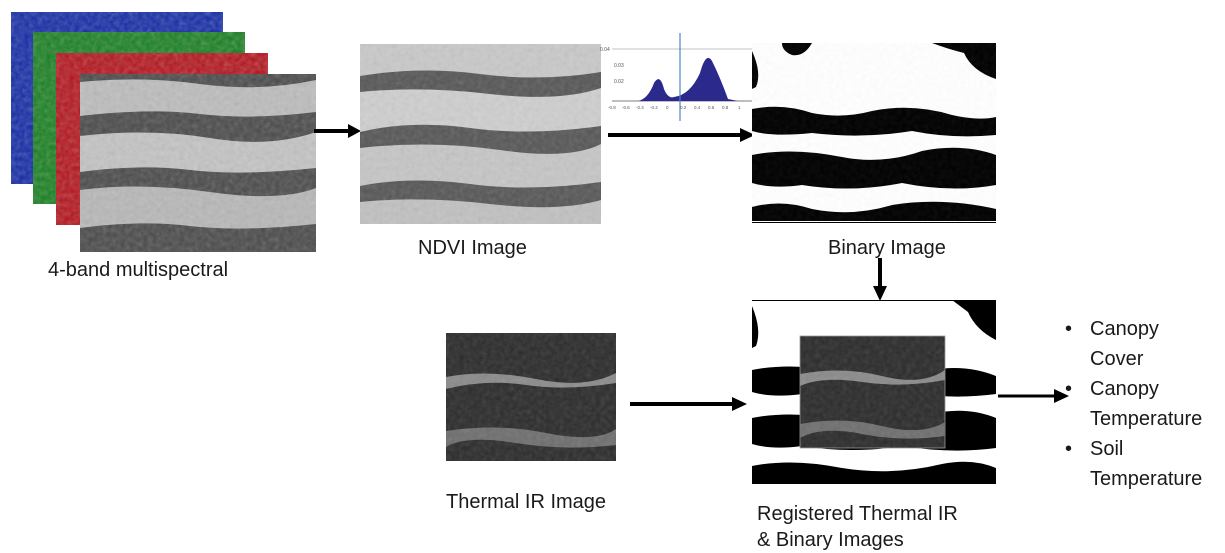 The width and height of the screenshot is (1225, 553). I want to click on binary-label: Binary Image, so click(887, 248).